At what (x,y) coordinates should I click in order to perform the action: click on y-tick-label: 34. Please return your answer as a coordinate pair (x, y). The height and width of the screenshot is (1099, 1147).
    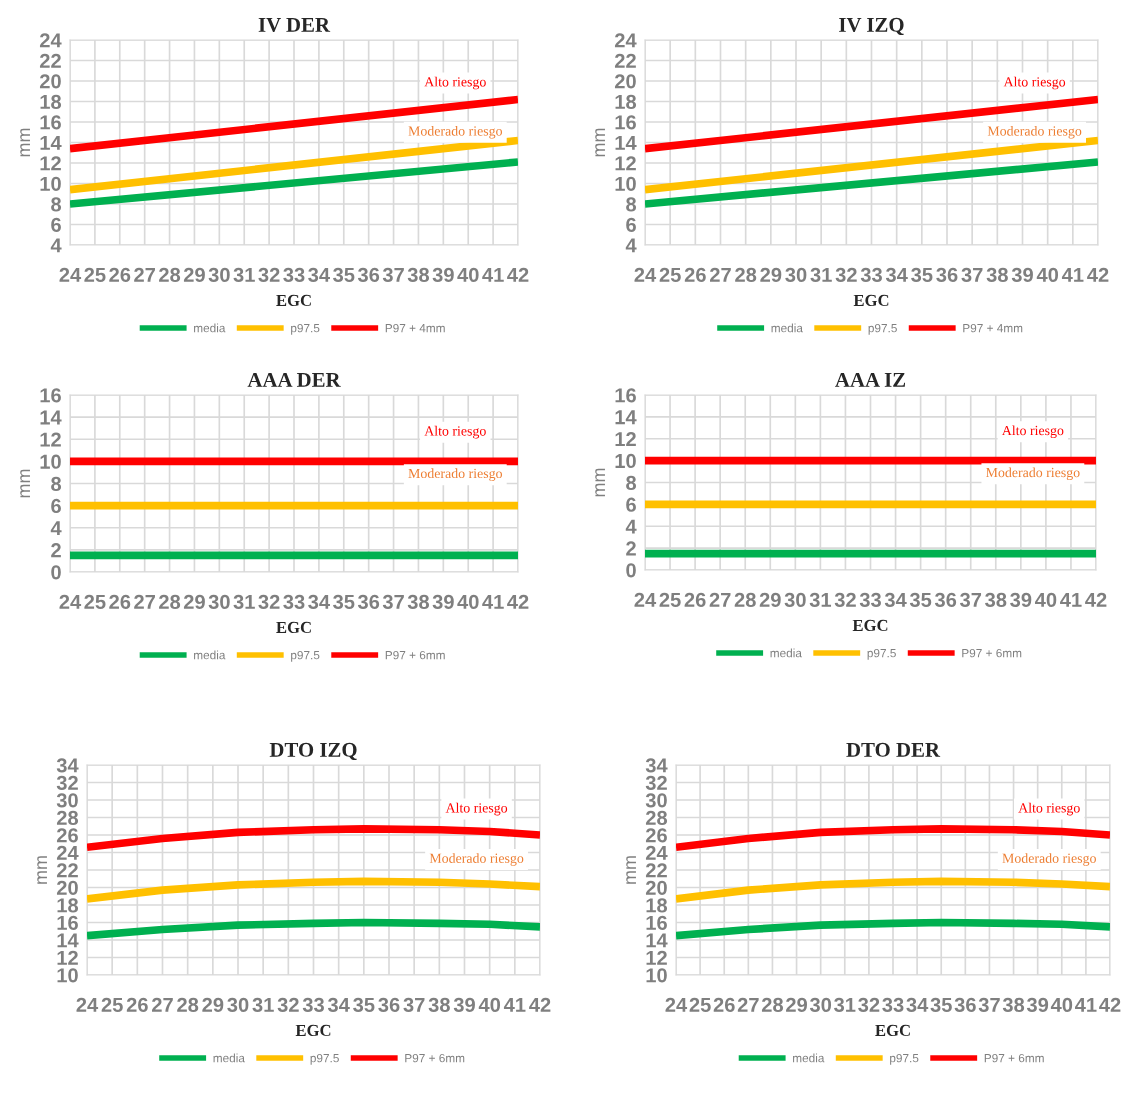
    Looking at the image, I should click on (656, 765).